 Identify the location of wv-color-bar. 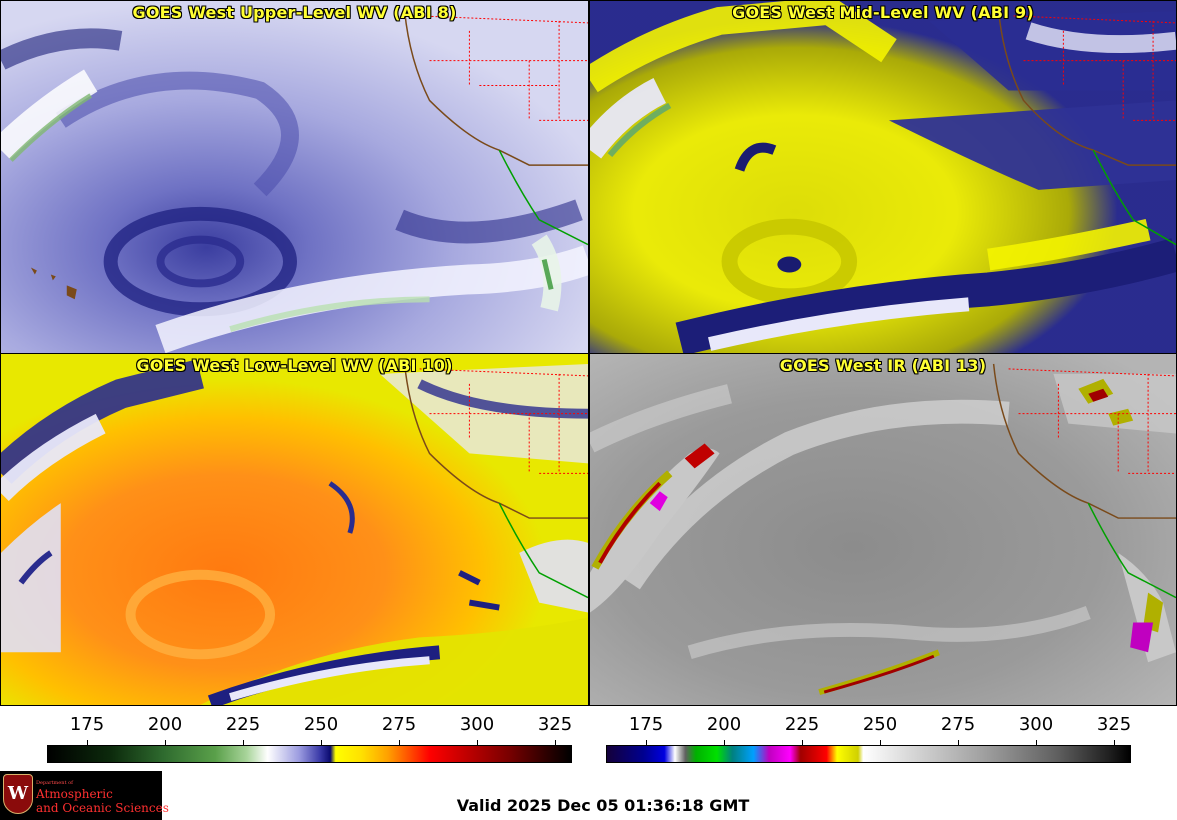
(309, 754).